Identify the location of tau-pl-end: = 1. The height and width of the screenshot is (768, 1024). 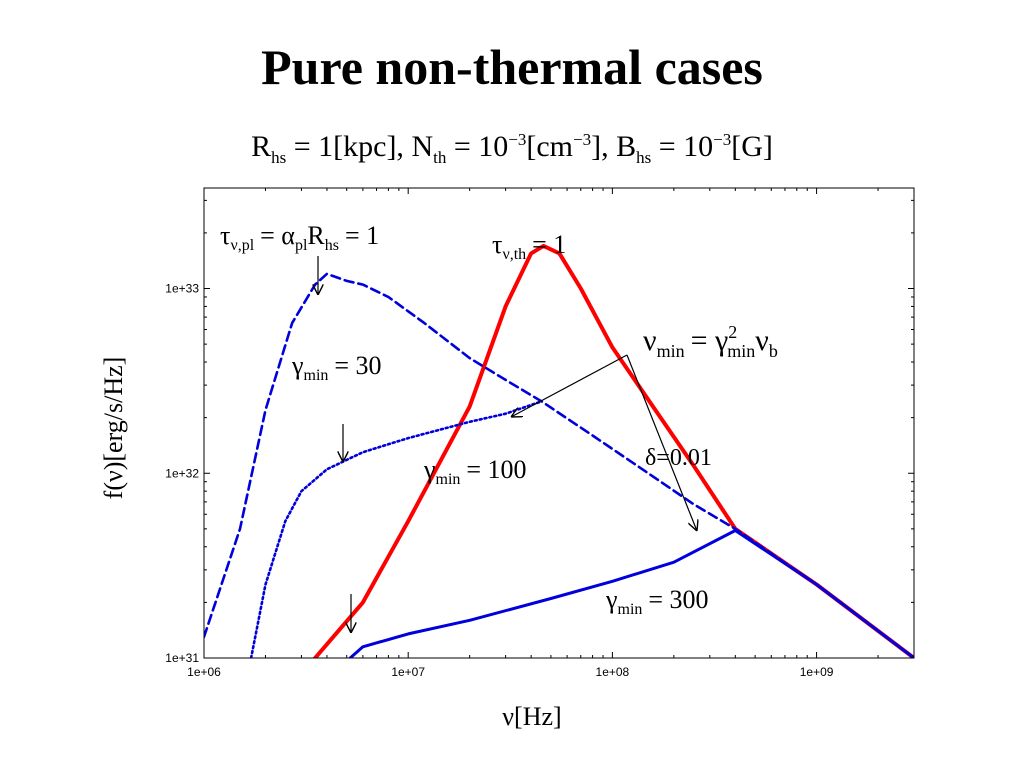
(362, 235).